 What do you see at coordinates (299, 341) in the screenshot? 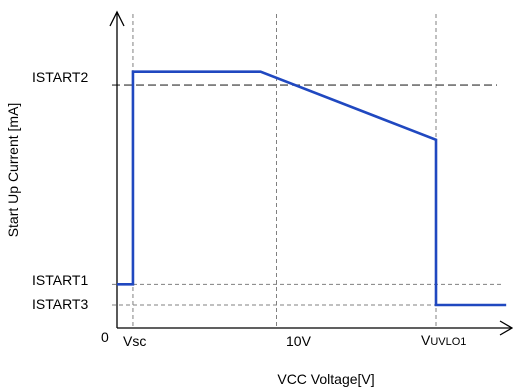
I see `x-tick-label-10v: 10V` at bounding box center [299, 341].